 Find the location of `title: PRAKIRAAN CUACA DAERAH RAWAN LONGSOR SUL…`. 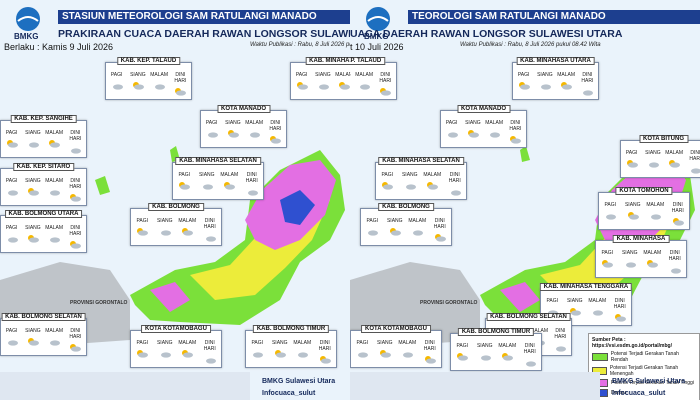

title: PRAKIRAAN CUACA DAERAH RAWAN LONGSOR SUL… is located at coordinates (204, 34).